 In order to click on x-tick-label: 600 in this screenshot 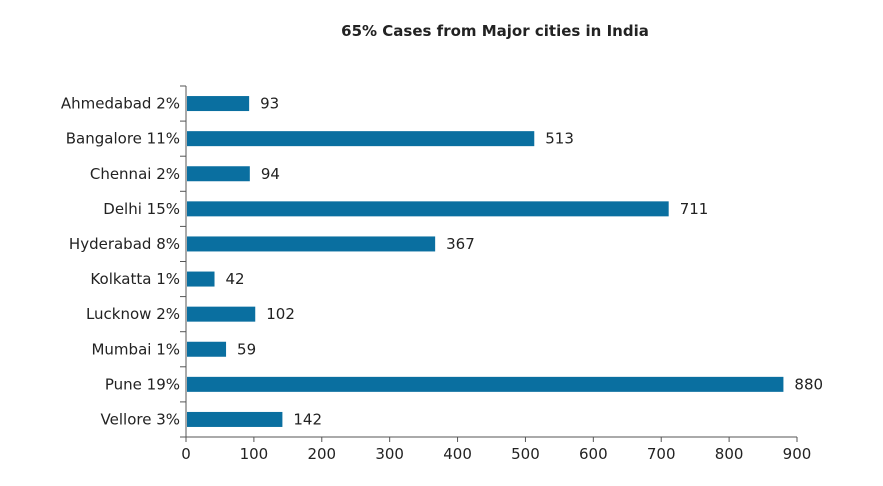, I will do `click(593, 454)`.